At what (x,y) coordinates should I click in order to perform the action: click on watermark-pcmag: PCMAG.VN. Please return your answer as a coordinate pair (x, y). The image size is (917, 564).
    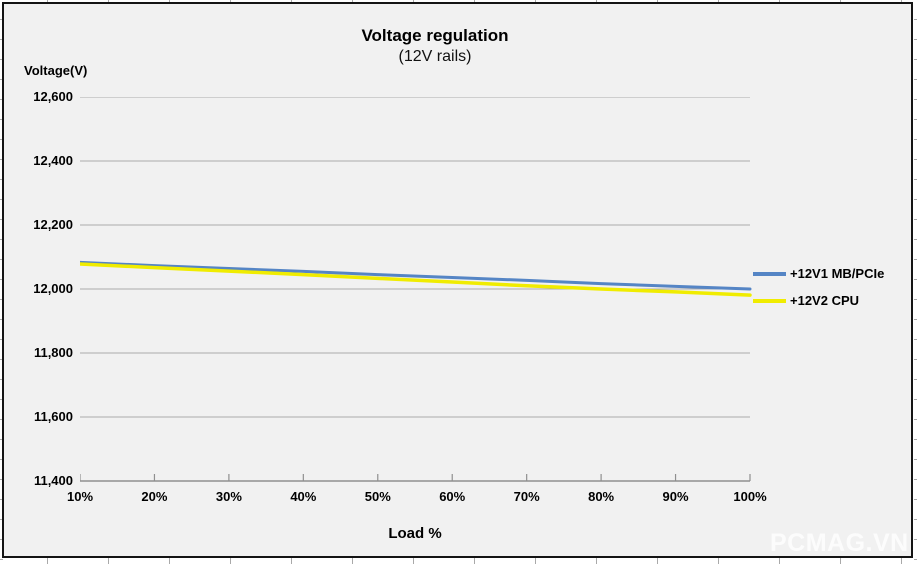
    Looking at the image, I should click on (839, 543).